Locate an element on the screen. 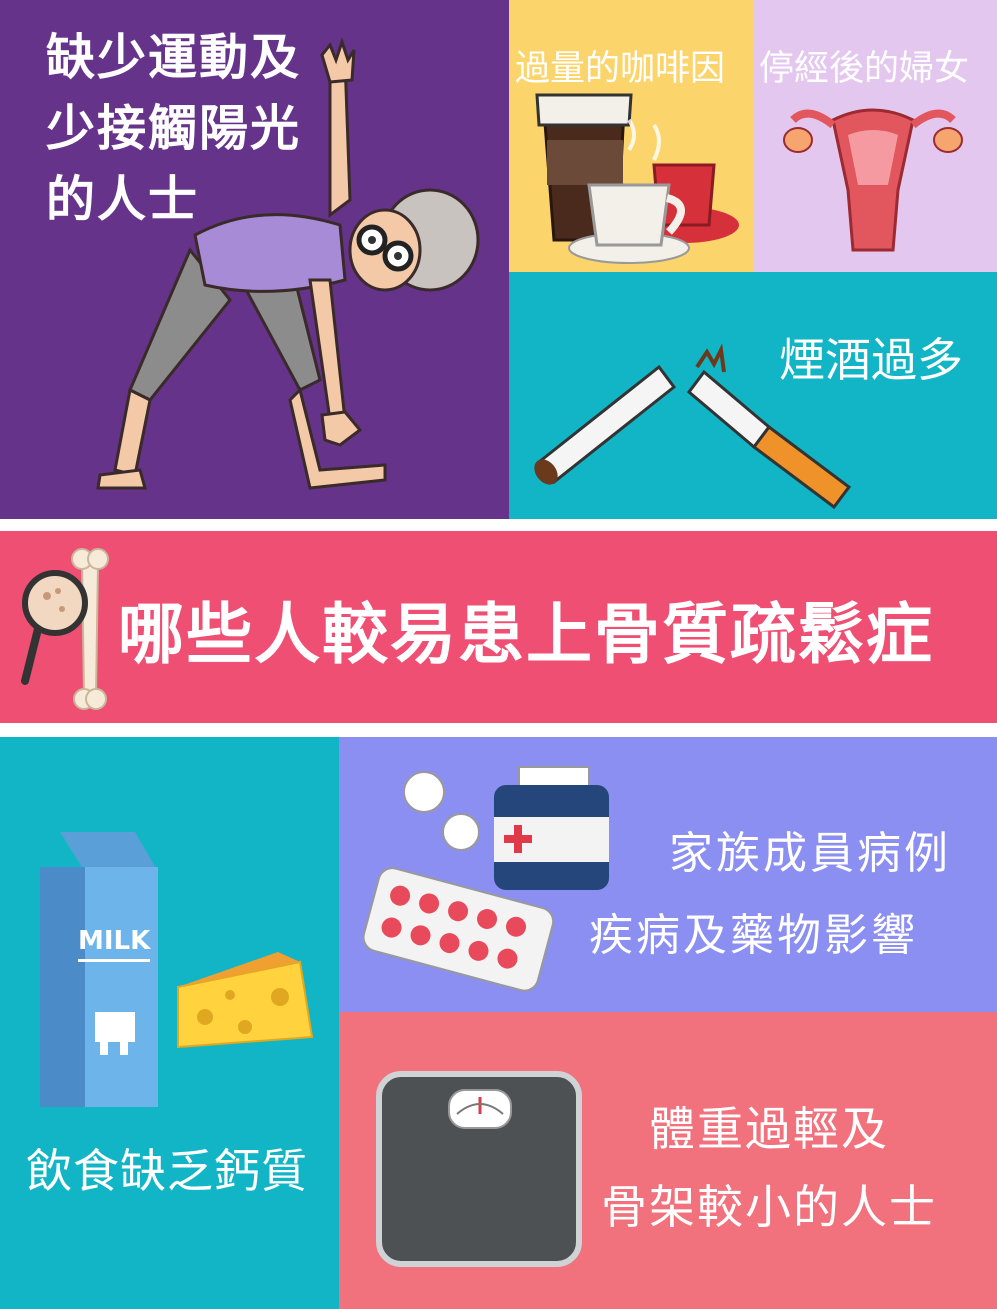 Image resolution: width=997 pixels, height=1309 pixels. family-and-meds-panel: 家族成員病例 疾病及藥物影響 is located at coordinates (668, 874).